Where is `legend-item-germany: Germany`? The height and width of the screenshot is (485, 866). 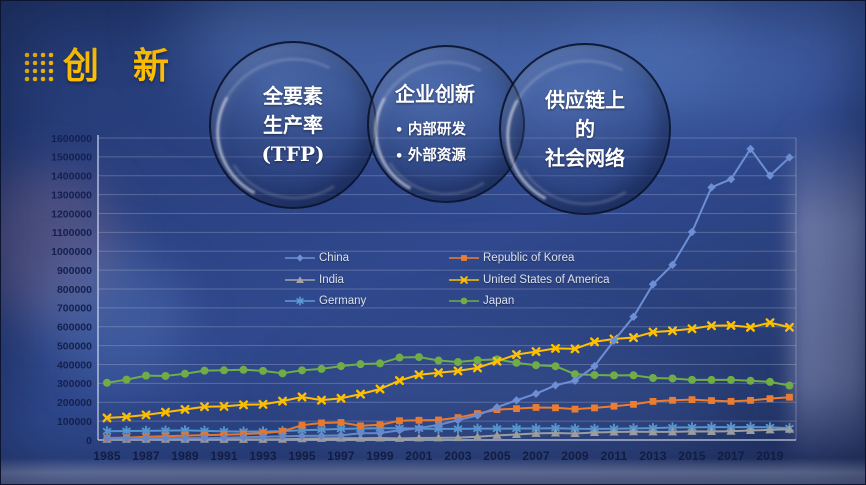
legend-item-germany: Germany is located at coordinates (367, 301).